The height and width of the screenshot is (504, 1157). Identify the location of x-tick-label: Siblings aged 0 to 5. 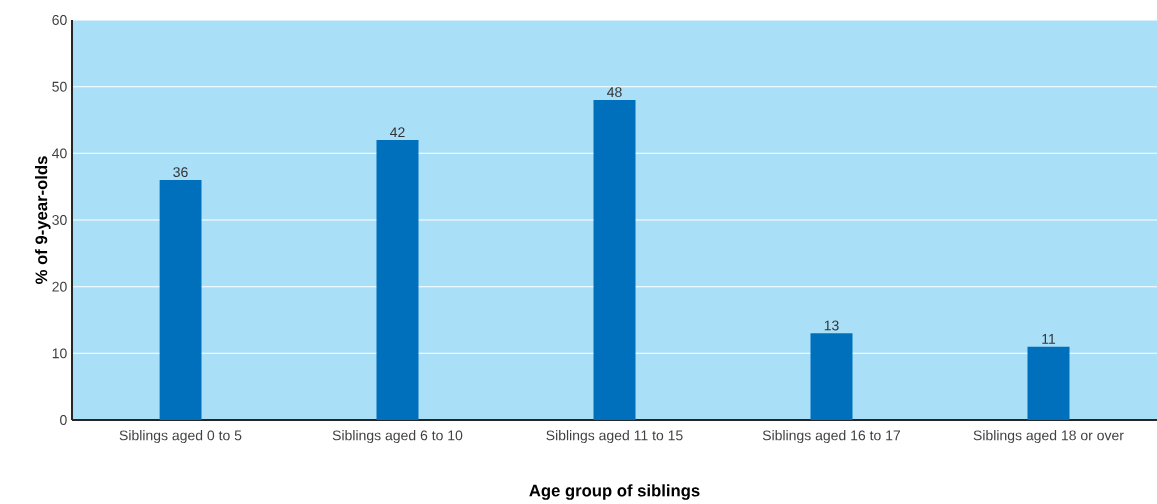
(180, 437).